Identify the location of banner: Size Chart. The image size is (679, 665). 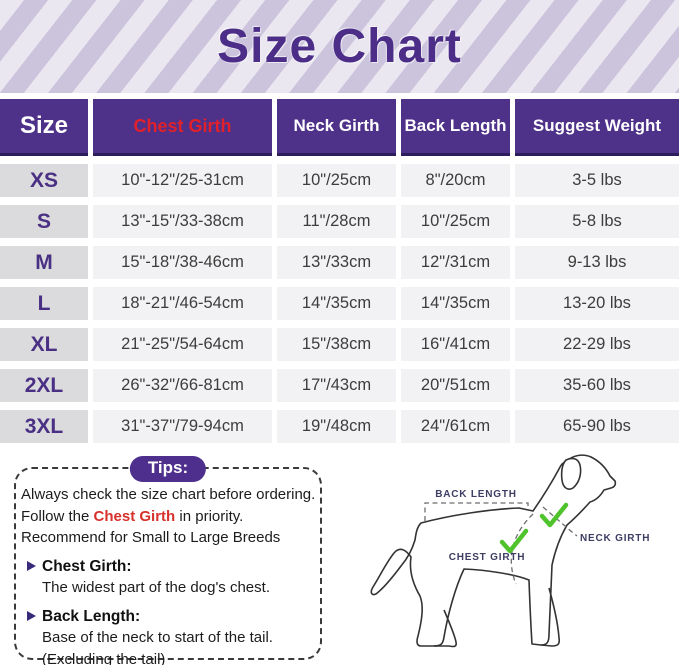
(339, 46).